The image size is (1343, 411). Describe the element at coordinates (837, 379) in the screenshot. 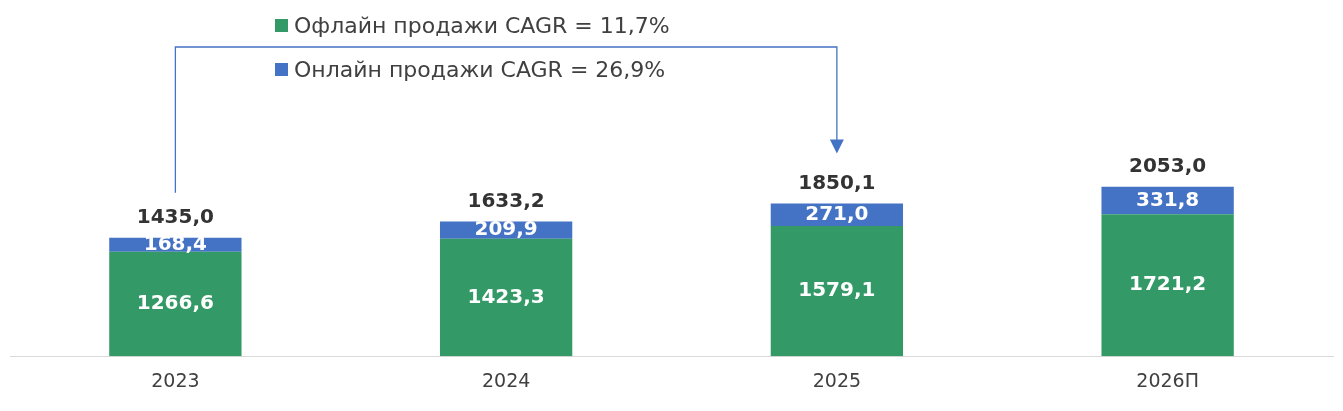

I see `x-tick-label: 2025` at that location.